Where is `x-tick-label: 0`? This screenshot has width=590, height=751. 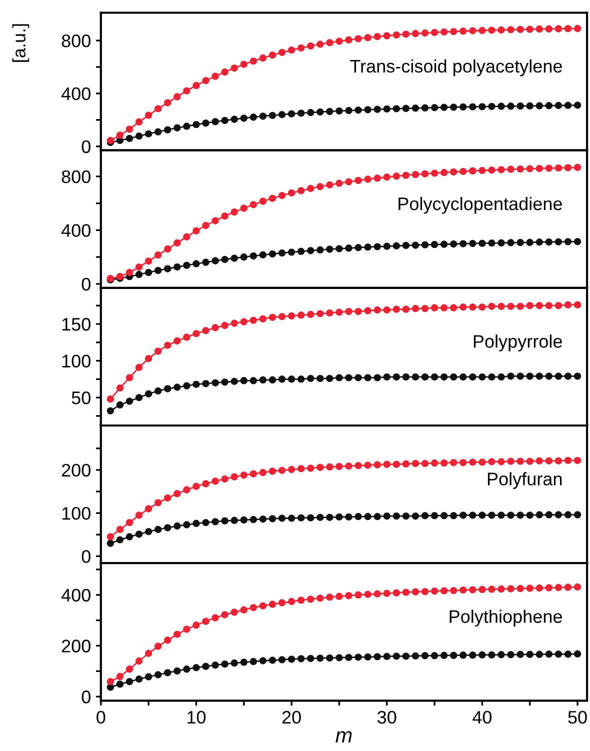
x-tick-label: 0 is located at coordinates (101, 717).